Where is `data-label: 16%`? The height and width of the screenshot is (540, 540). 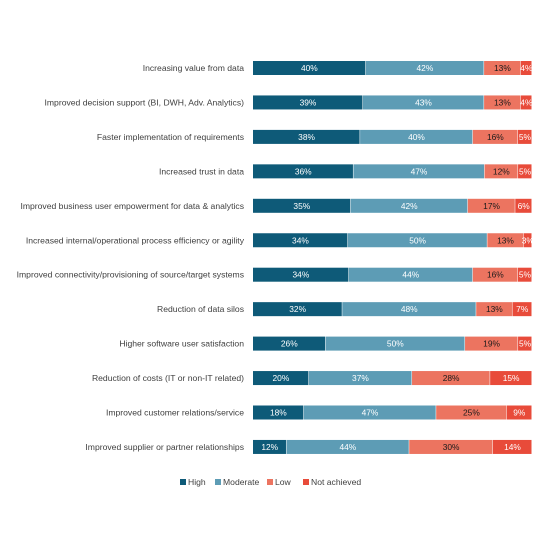
data-label: 16% is located at coordinates (495, 137).